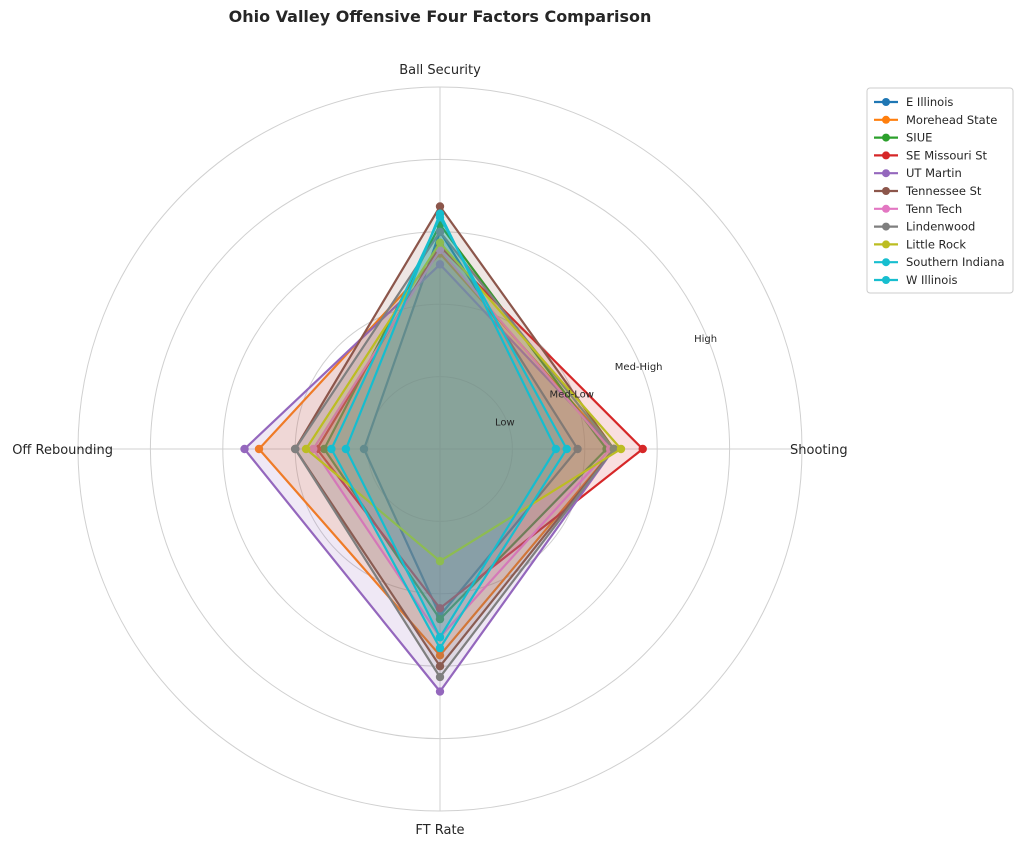 Image resolution: width=1024 pixels, height=845 pixels. I want to click on legend-frame, so click(940, 190).